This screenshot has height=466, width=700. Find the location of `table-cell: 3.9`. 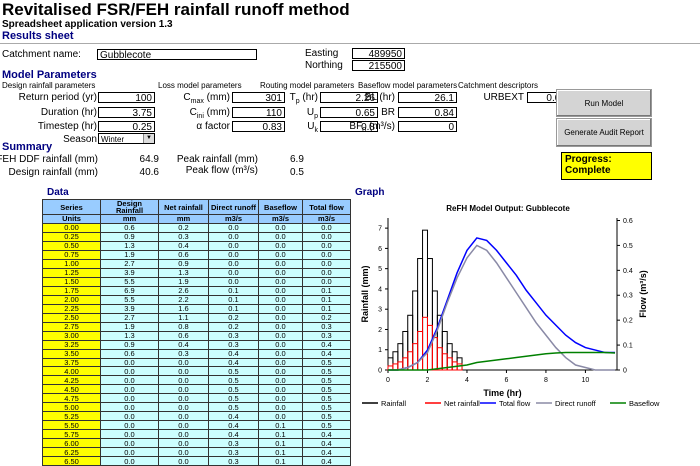

table-cell: 3.9 is located at coordinates (129, 308).